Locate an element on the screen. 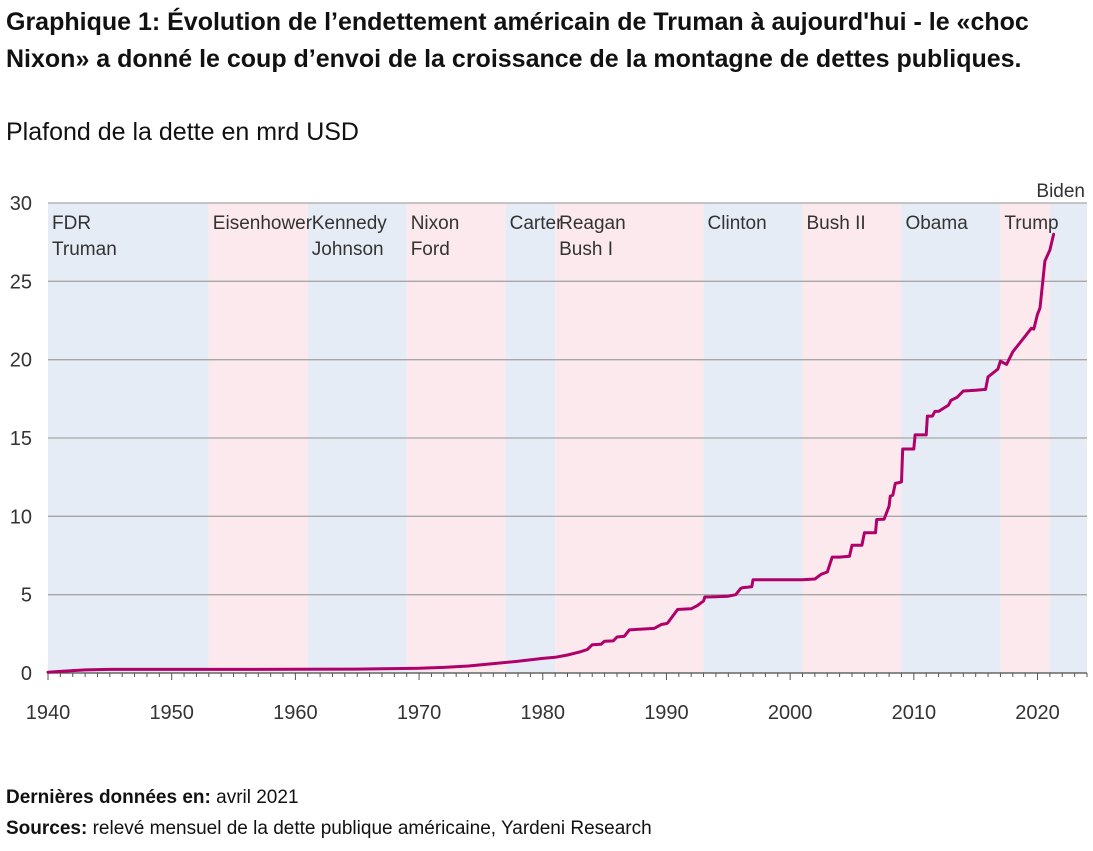 Image resolution: width=1093 pixels, height=851 pixels. y-tick-label: 0 is located at coordinates (26, 674).